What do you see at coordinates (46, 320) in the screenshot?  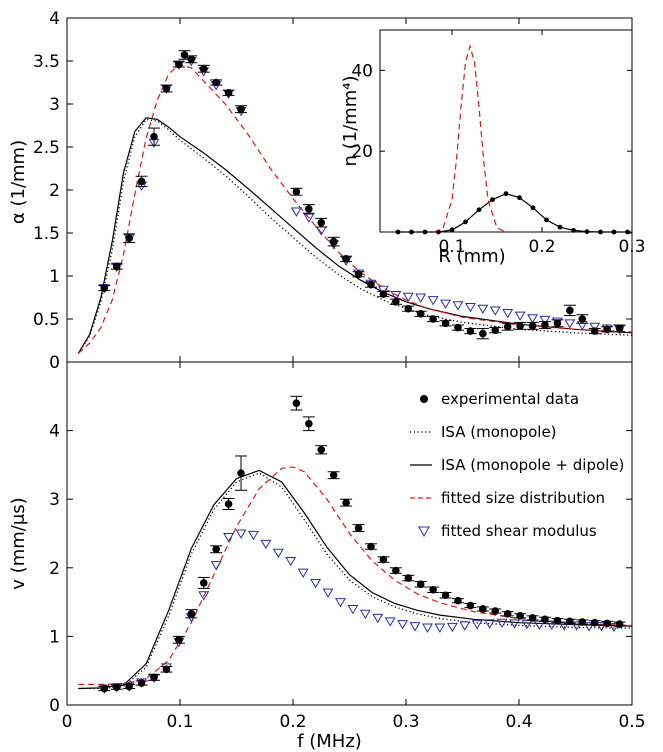 I see `attenuation-ytick-label-1: 0.5` at bounding box center [46, 320].